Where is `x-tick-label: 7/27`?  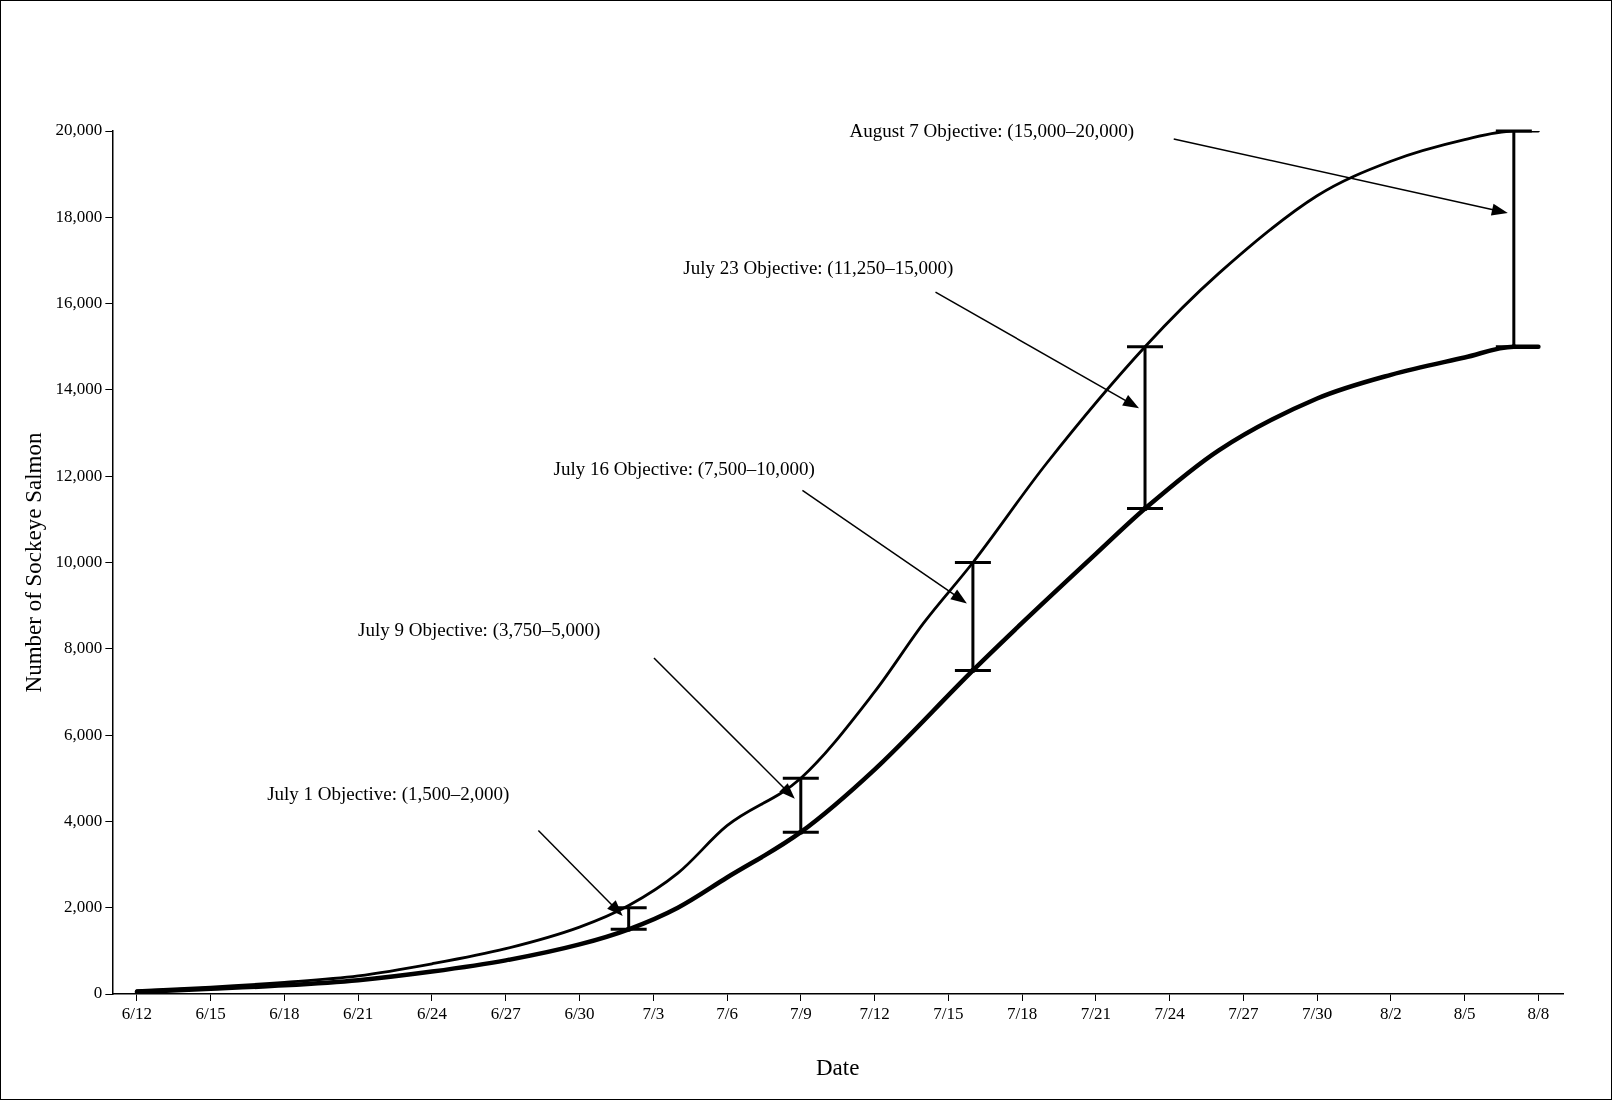 x-tick-label: 7/27 is located at coordinates (1243, 1013).